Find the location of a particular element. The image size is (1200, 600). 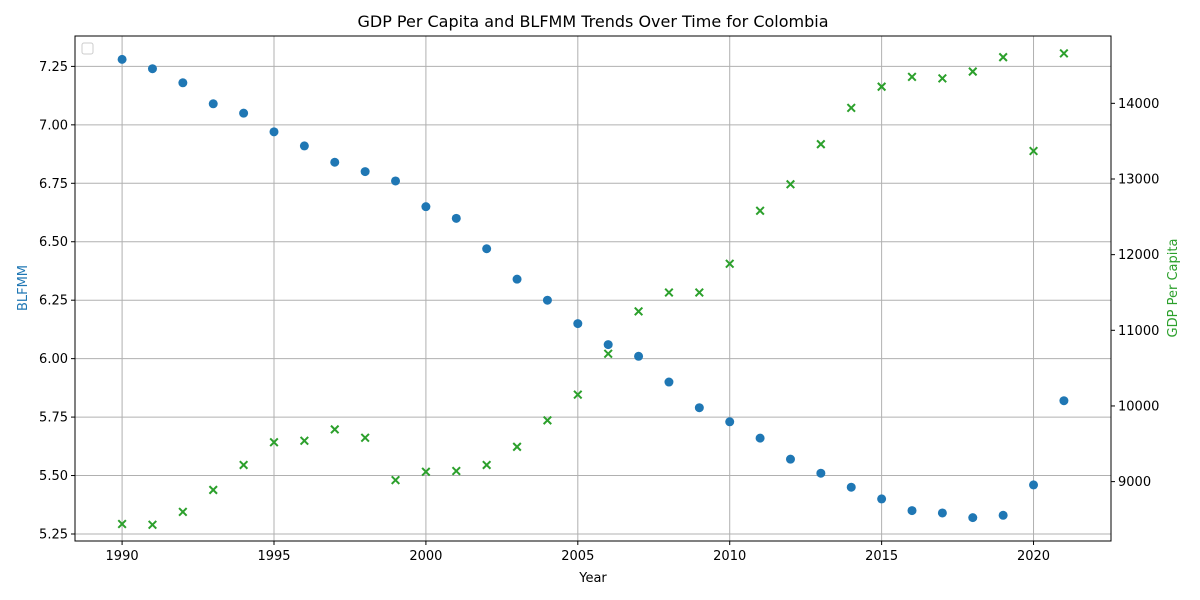

left-y-tick-label: 6.75 is located at coordinates (53, 184).